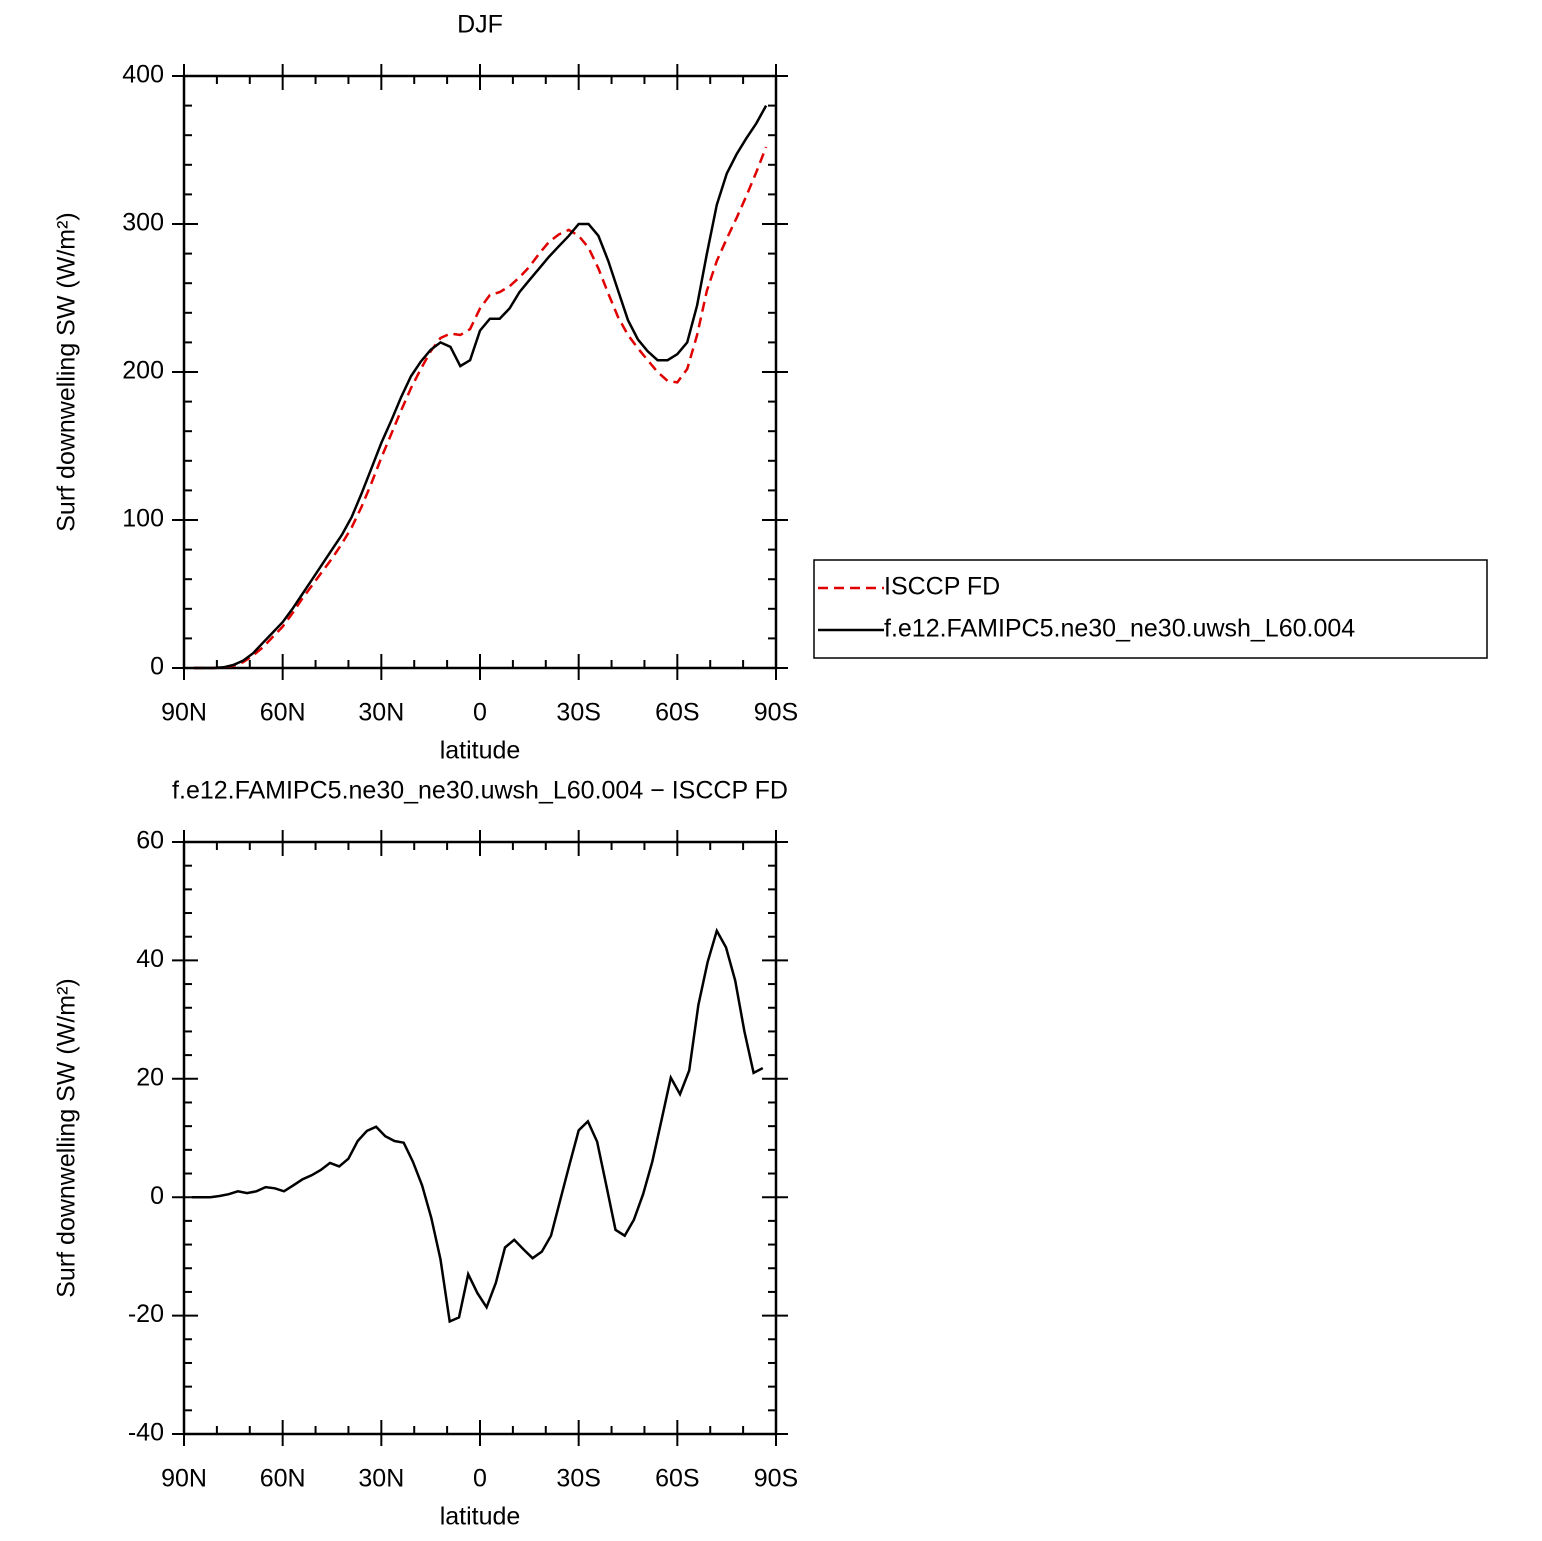 This screenshot has width=1542, height=1541. What do you see at coordinates (150, 959) in the screenshot?
I see `y-tick-label: 40` at bounding box center [150, 959].